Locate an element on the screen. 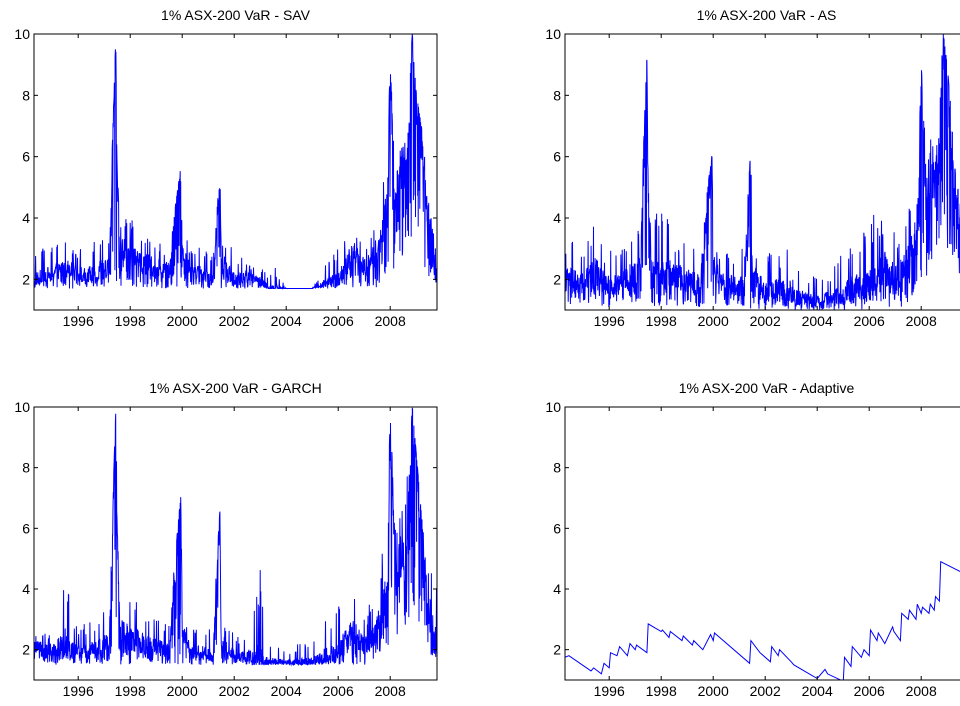  chart-title: 1% ASX-200 VaR - GARCH is located at coordinates (235, 388).